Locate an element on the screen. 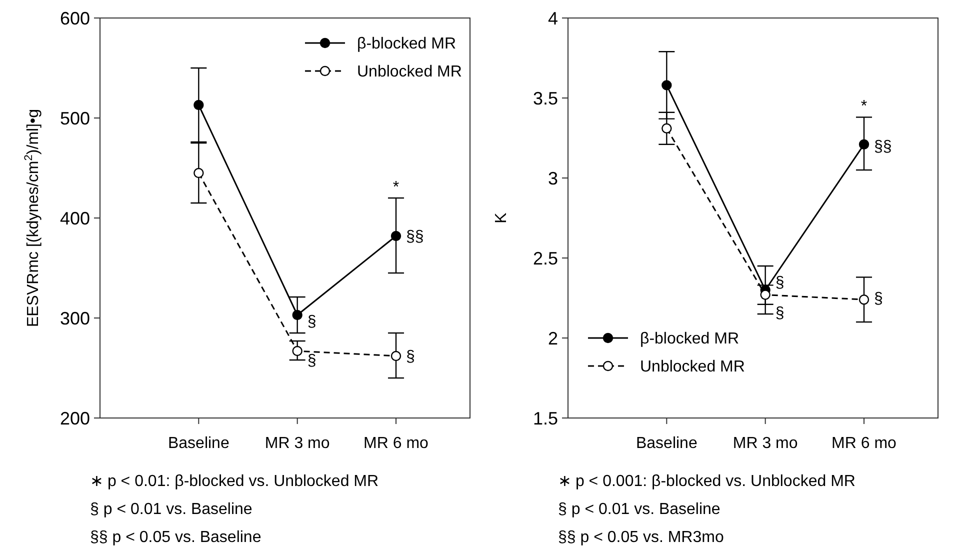  text: ∗ p < 0.001: β-blocked vs. Unblocked MR is located at coordinates (707, 481).